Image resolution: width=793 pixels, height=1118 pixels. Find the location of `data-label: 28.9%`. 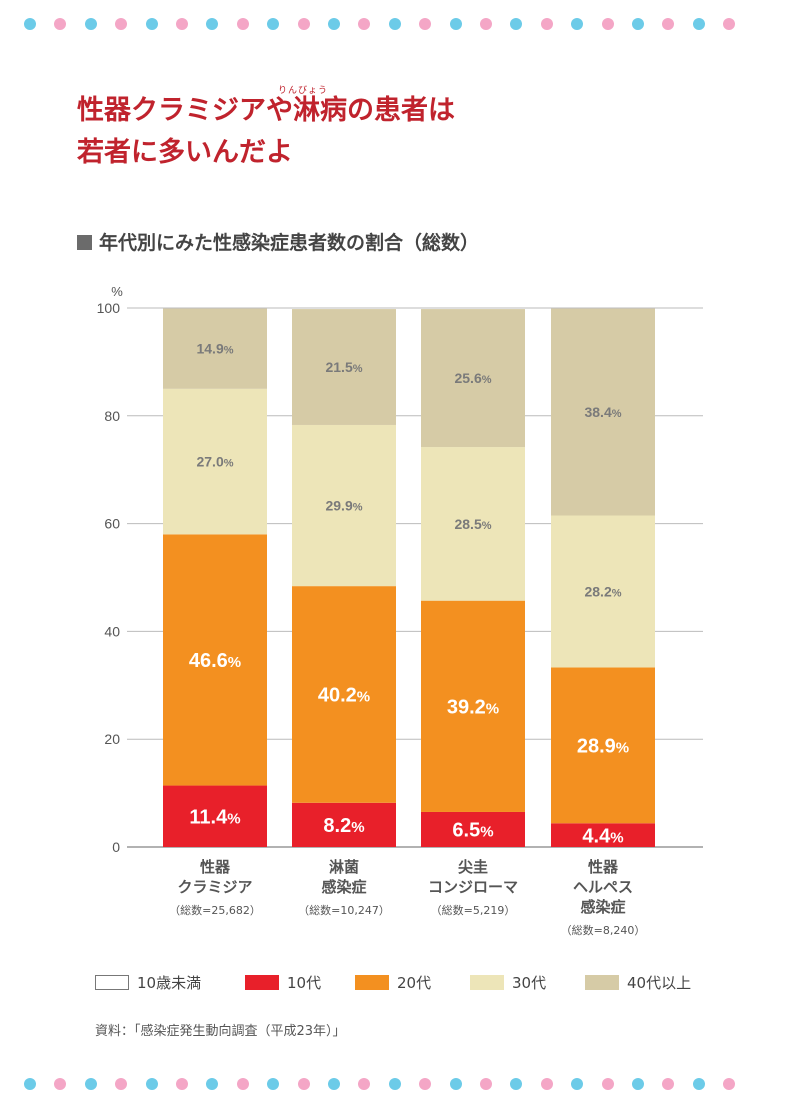

data-label: 28.9% is located at coordinates (603, 747).